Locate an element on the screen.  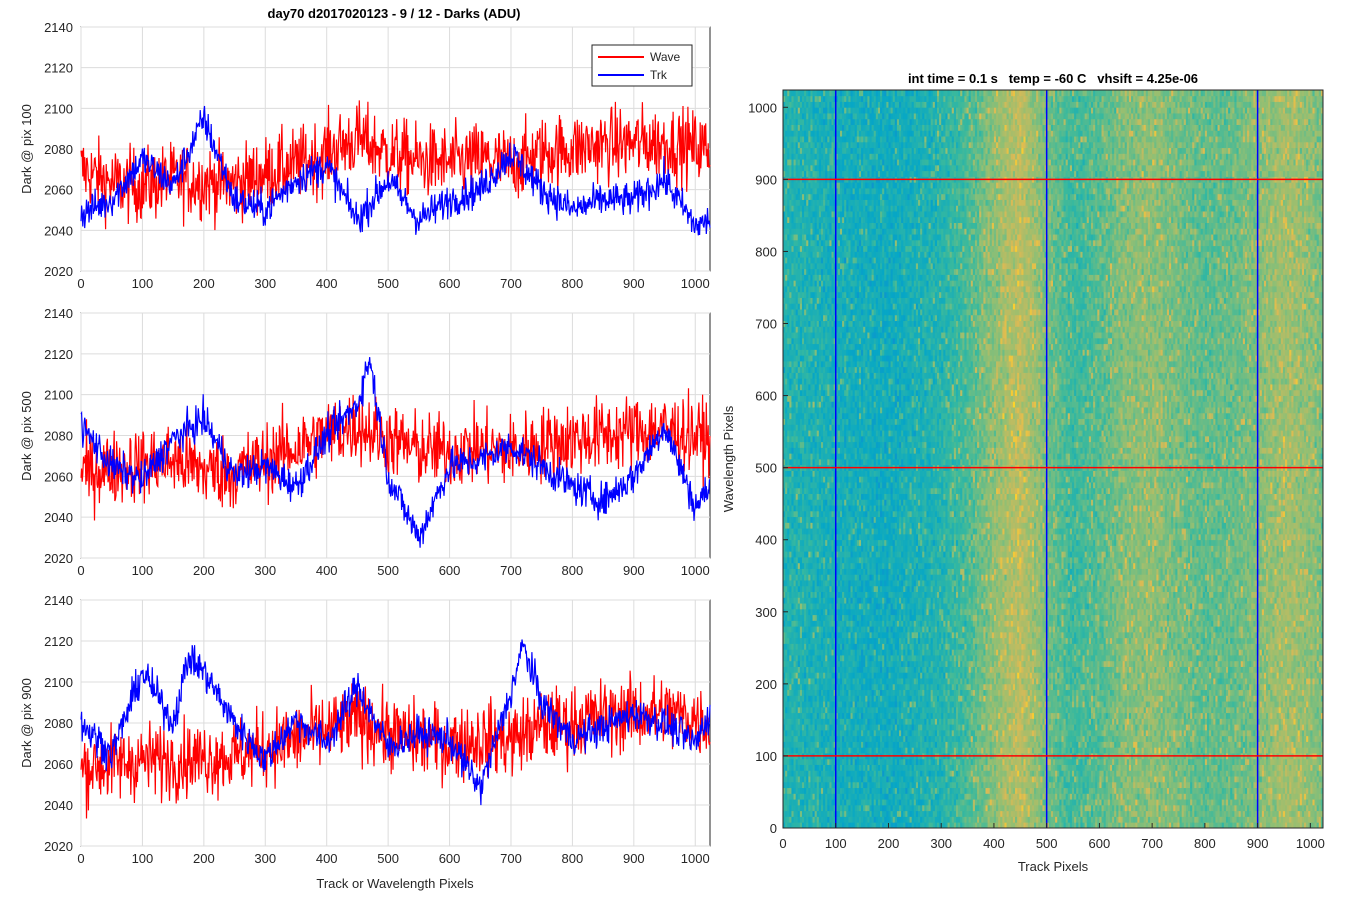
x-tick-label: 0 is located at coordinates (80, 570).